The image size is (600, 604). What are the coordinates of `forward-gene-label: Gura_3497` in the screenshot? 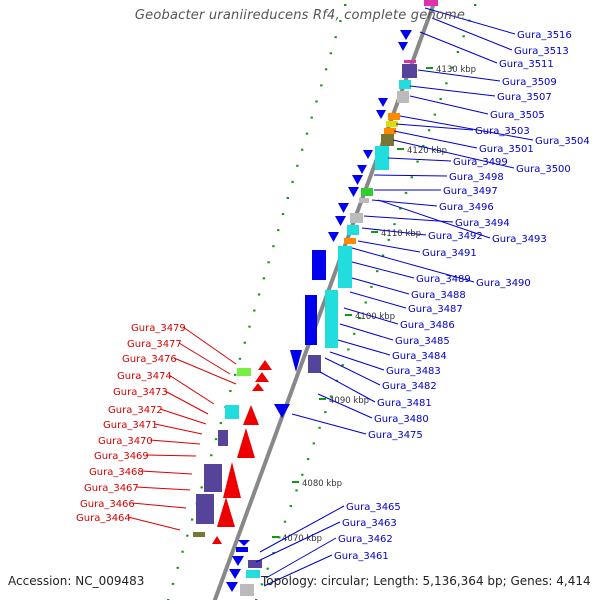 It's located at (470, 191).